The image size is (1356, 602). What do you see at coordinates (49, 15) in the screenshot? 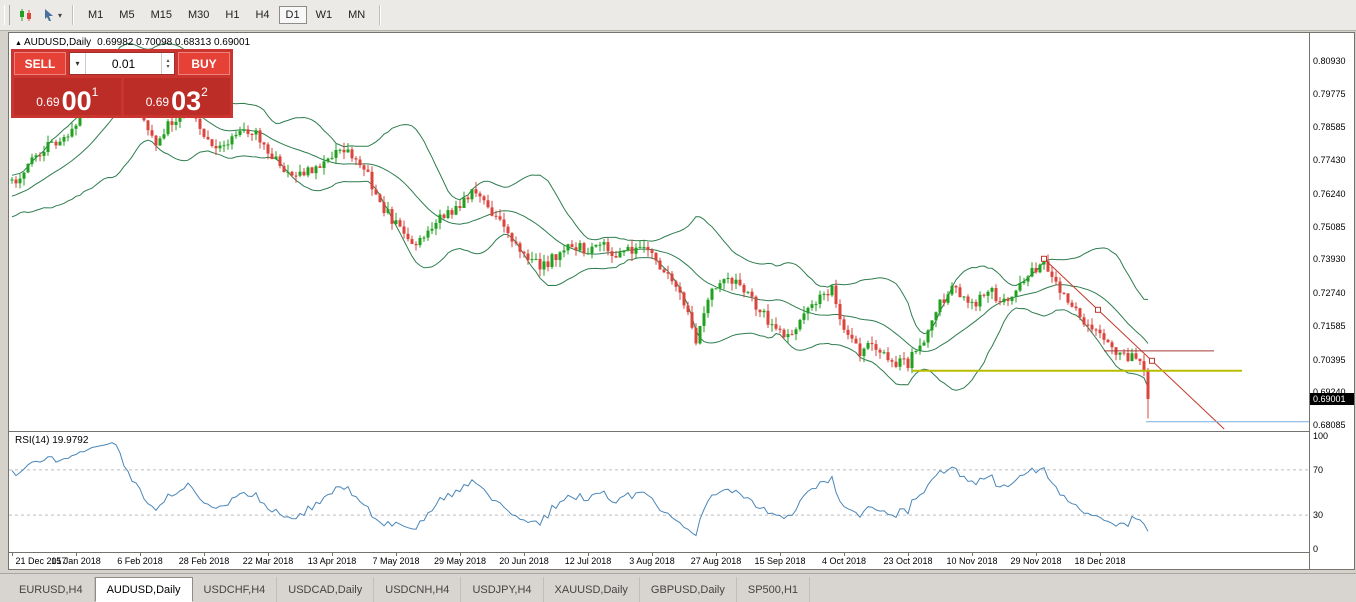
I see `cursor-icon` at bounding box center [49, 15].